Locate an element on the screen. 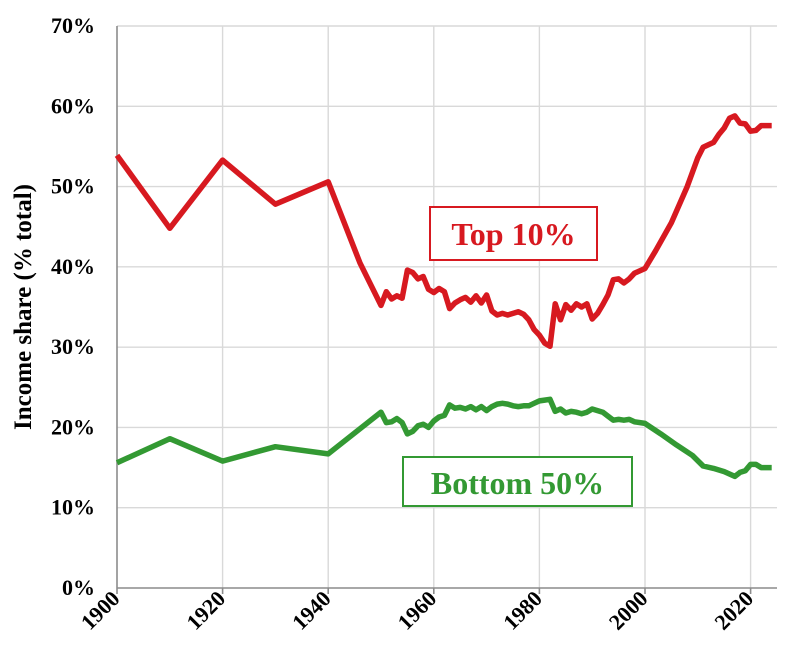 The width and height of the screenshot is (804, 663). annotation-bottom-50-box is located at coordinates (517, 481).